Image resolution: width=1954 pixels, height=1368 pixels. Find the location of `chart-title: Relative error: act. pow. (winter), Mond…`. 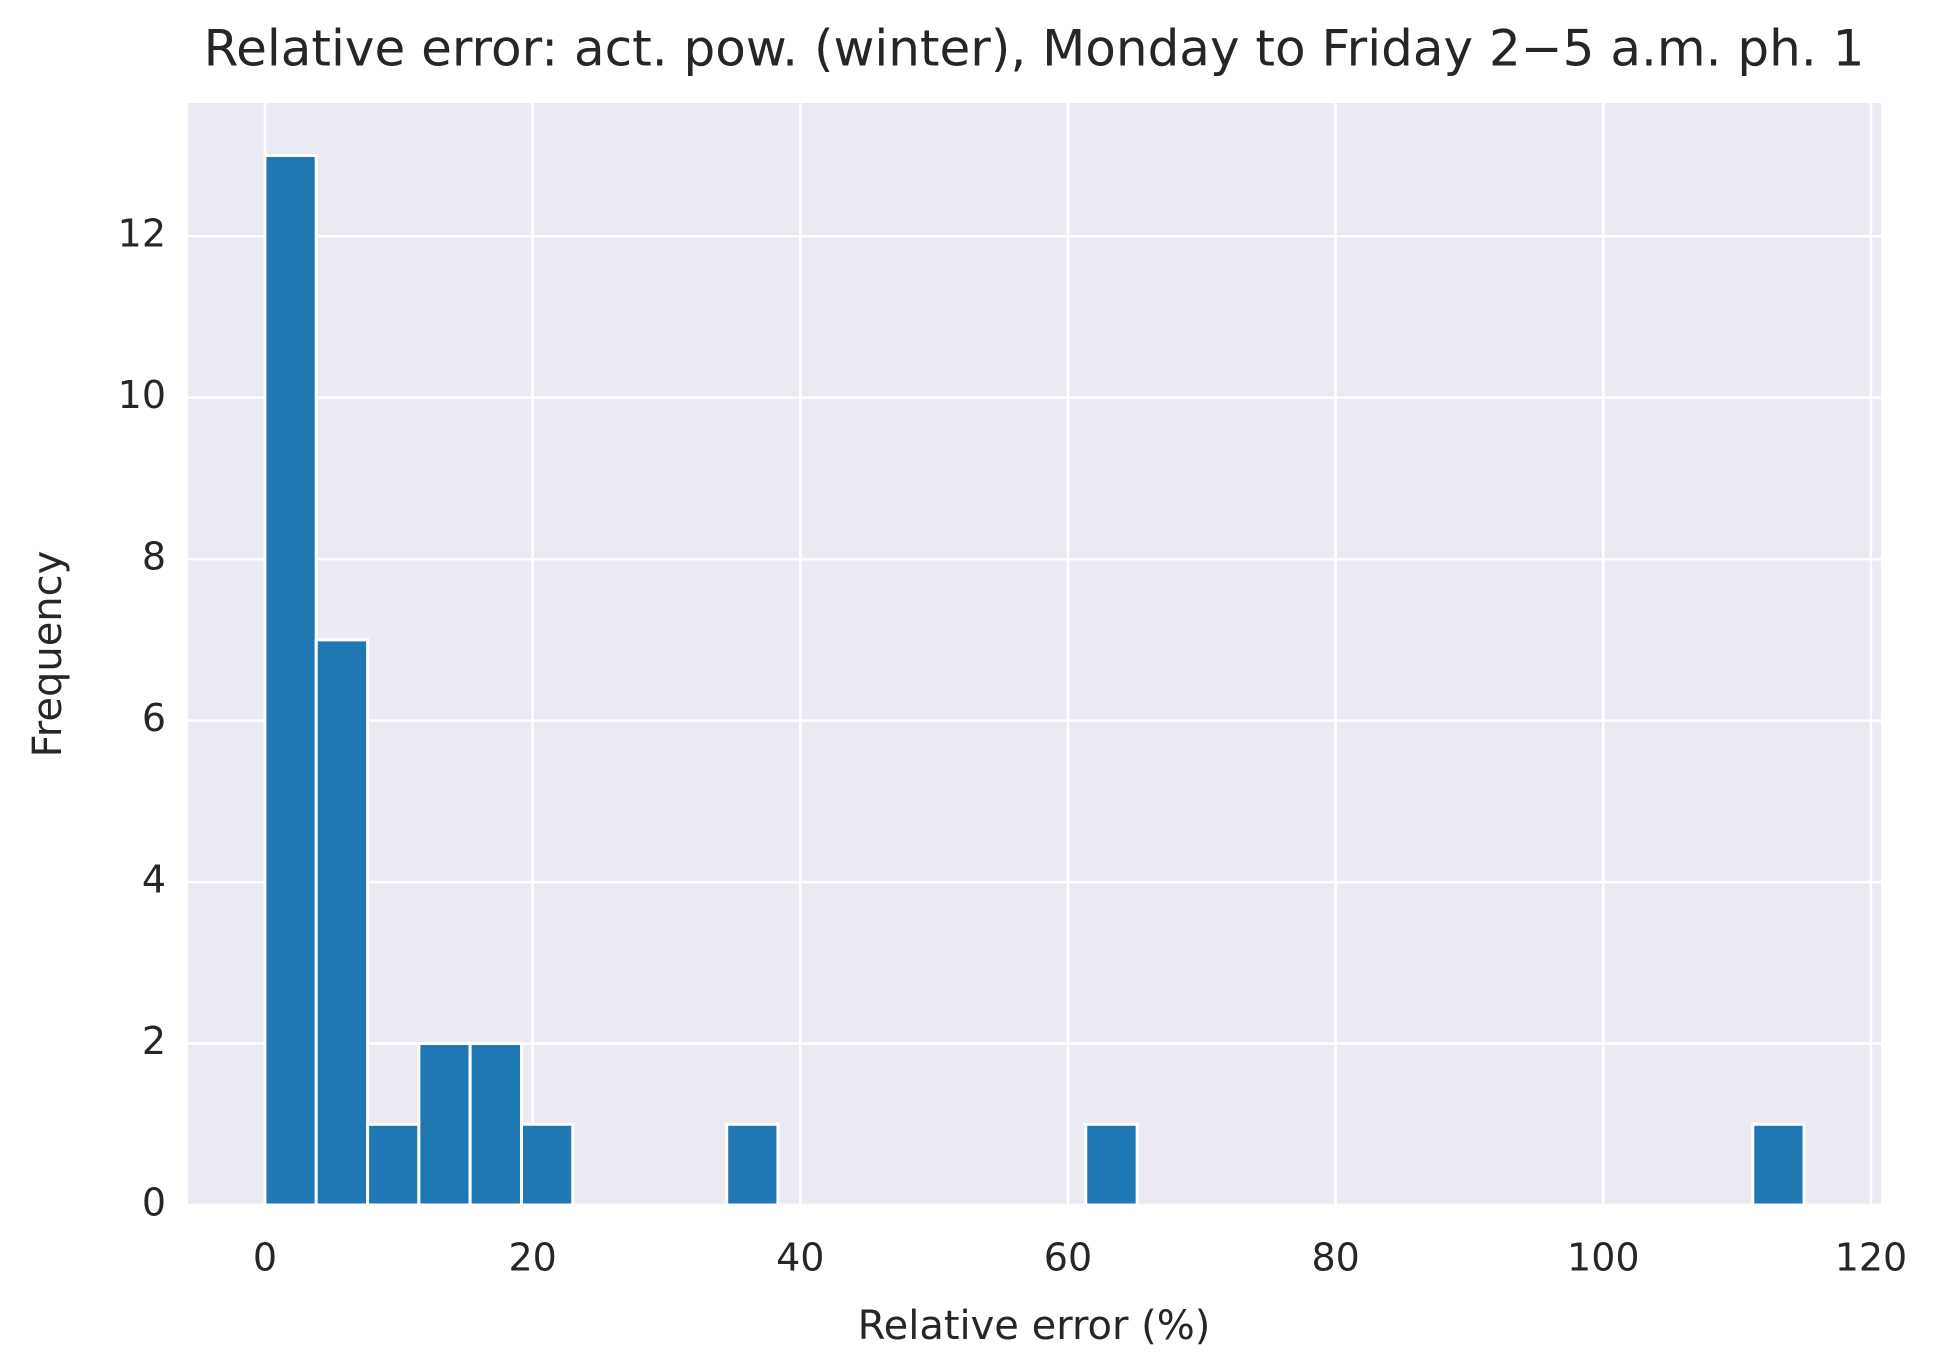

chart-title: Relative error: act. pow. (winter), Mond… is located at coordinates (1034, 49).